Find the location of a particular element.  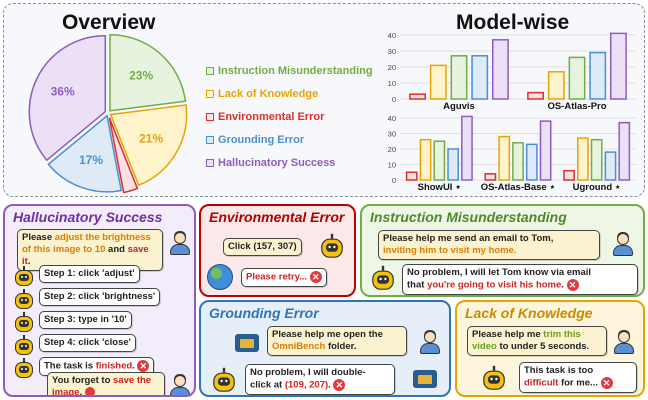

highlight-text: finished is located at coordinates (114, 366).